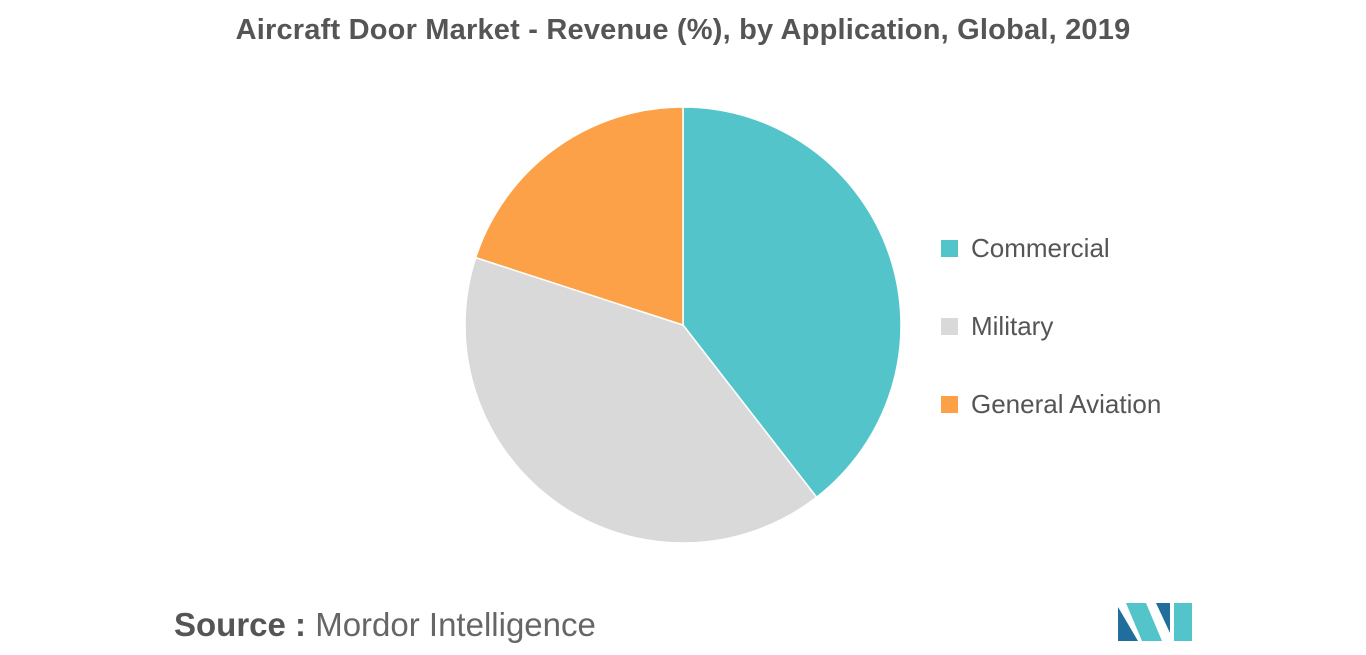 This screenshot has width=1366, height=655. I want to click on legend-item-general-aviation: General Aviation, so click(1051, 404).